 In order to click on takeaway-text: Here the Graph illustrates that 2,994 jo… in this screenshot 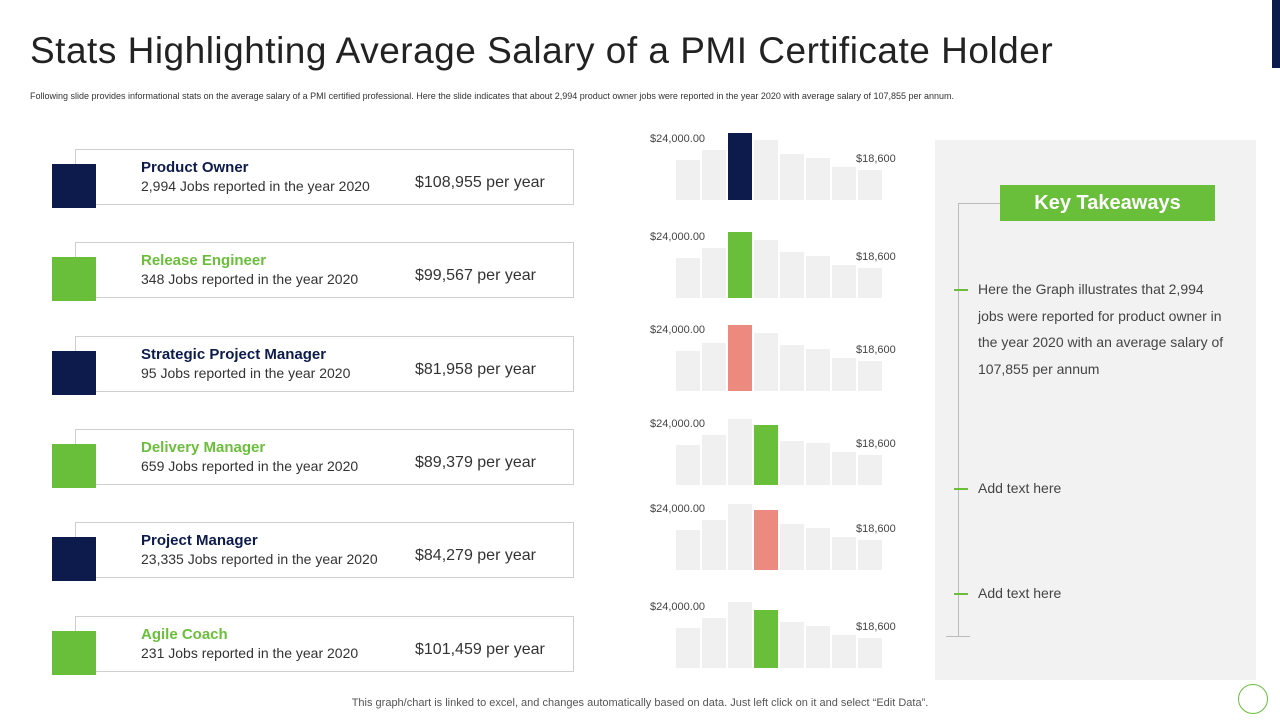, I will do `click(1101, 329)`.